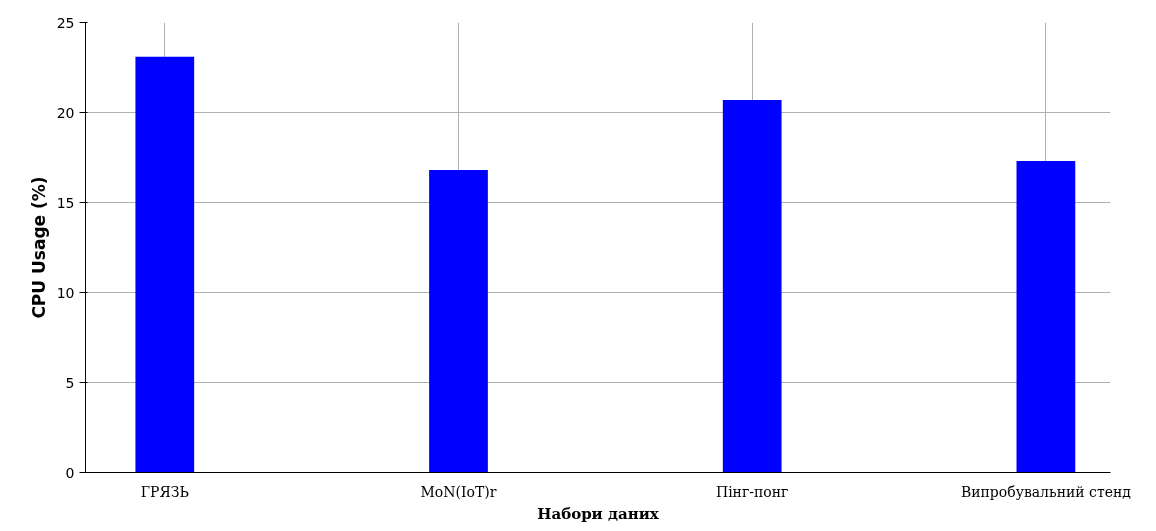 This screenshot has width=1156, height=531. What do you see at coordinates (752, 491) in the screenshot?
I see `x-tick-label: Пінг-понг` at bounding box center [752, 491].